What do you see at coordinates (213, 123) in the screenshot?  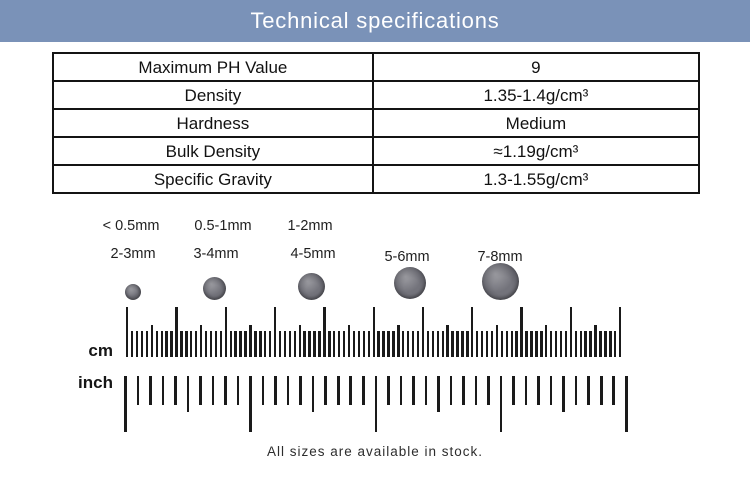 I see `property-cell: Hardness` at bounding box center [213, 123].